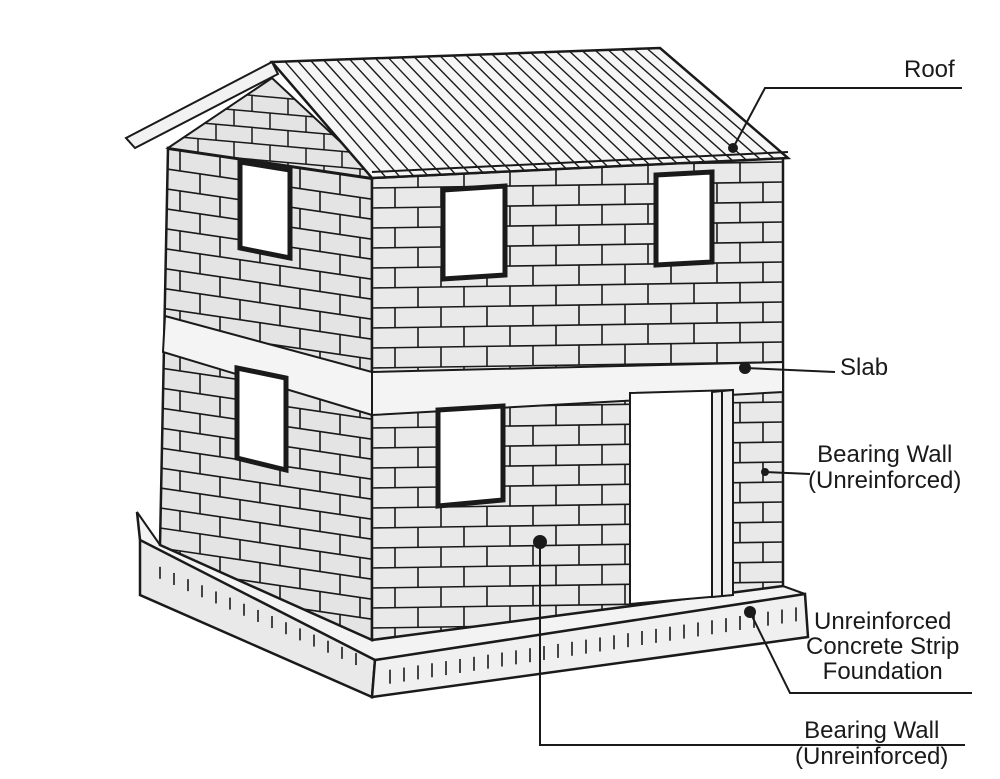 This screenshot has height=779, width=1000. What do you see at coordinates (872, 730) in the screenshot?
I see `label-bearing-wall-bottom-line1: Bearing Wall` at bounding box center [872, 730].